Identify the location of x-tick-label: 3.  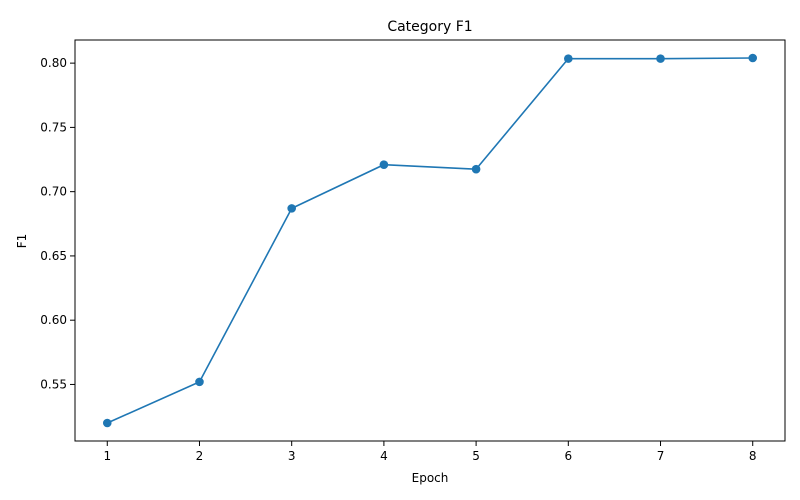
(292, 456).